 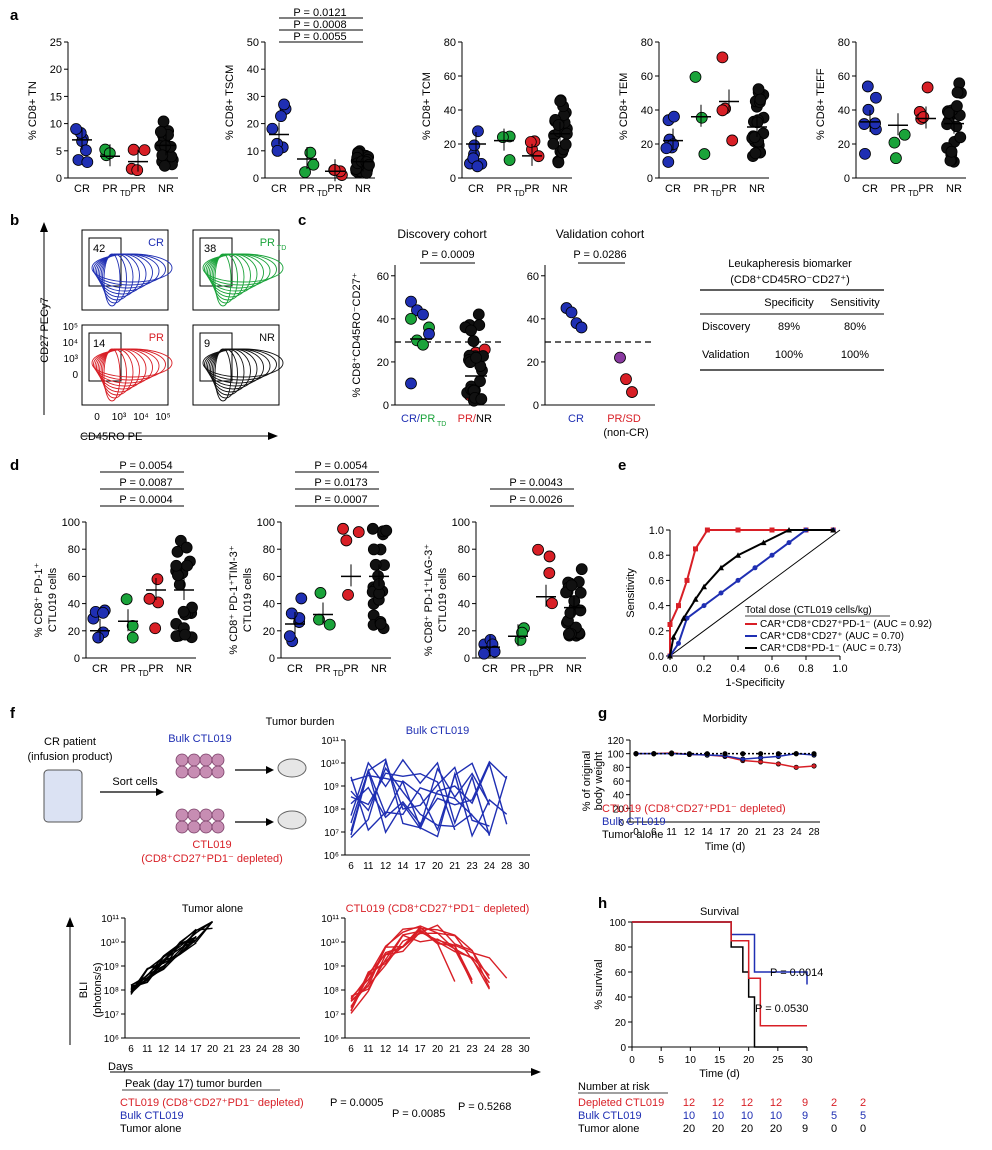 I want to click on p-value: P = 0.0009, so click(x=447, y=255).